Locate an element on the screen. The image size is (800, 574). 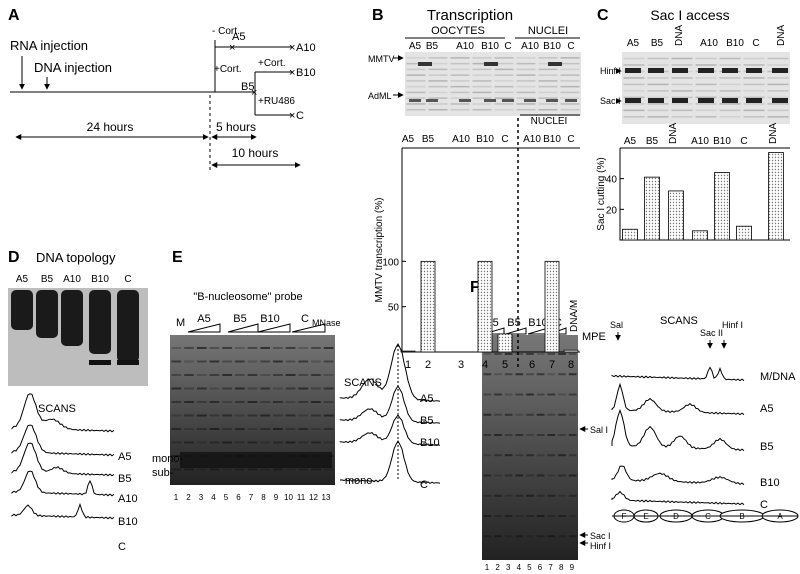
x-tick-label: 1 is located at coordinates (408, 365).